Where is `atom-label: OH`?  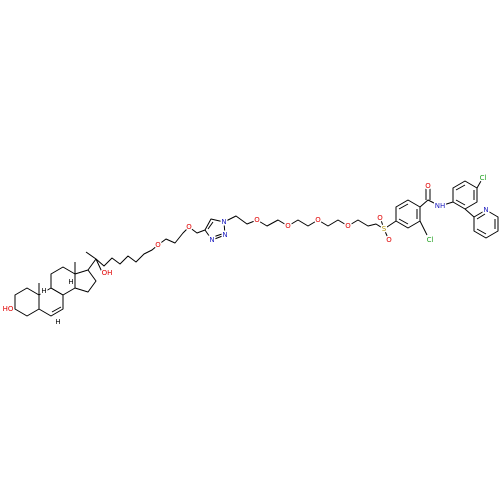
atom-label: OH is located at coordinates (107, 273).